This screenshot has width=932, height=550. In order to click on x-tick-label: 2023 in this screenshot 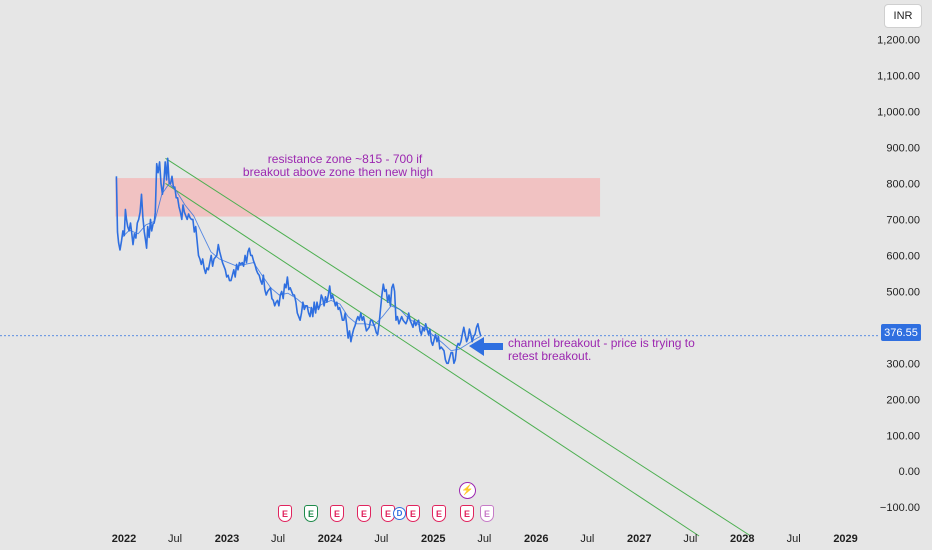, I will do `click(227, 539)`.